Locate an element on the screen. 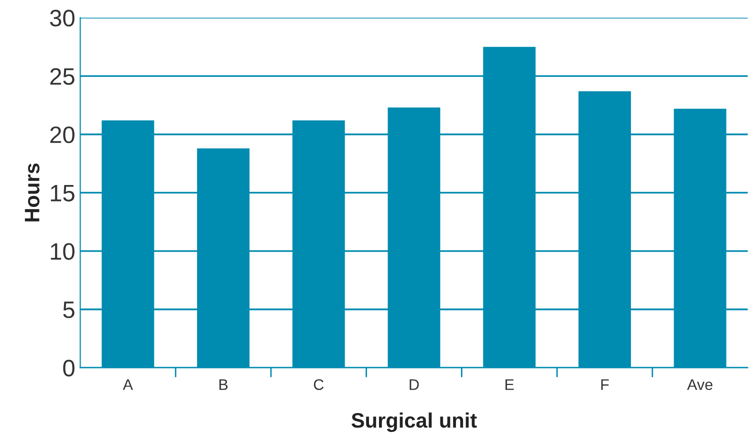  x-tick-label: D is located at coordinates (414, 384).